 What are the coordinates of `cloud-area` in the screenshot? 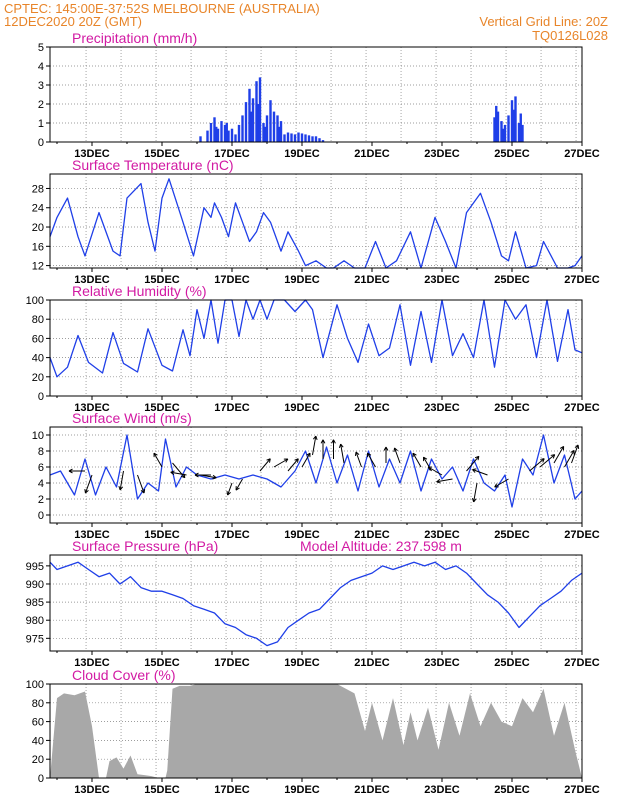 It's located at (316, 731).